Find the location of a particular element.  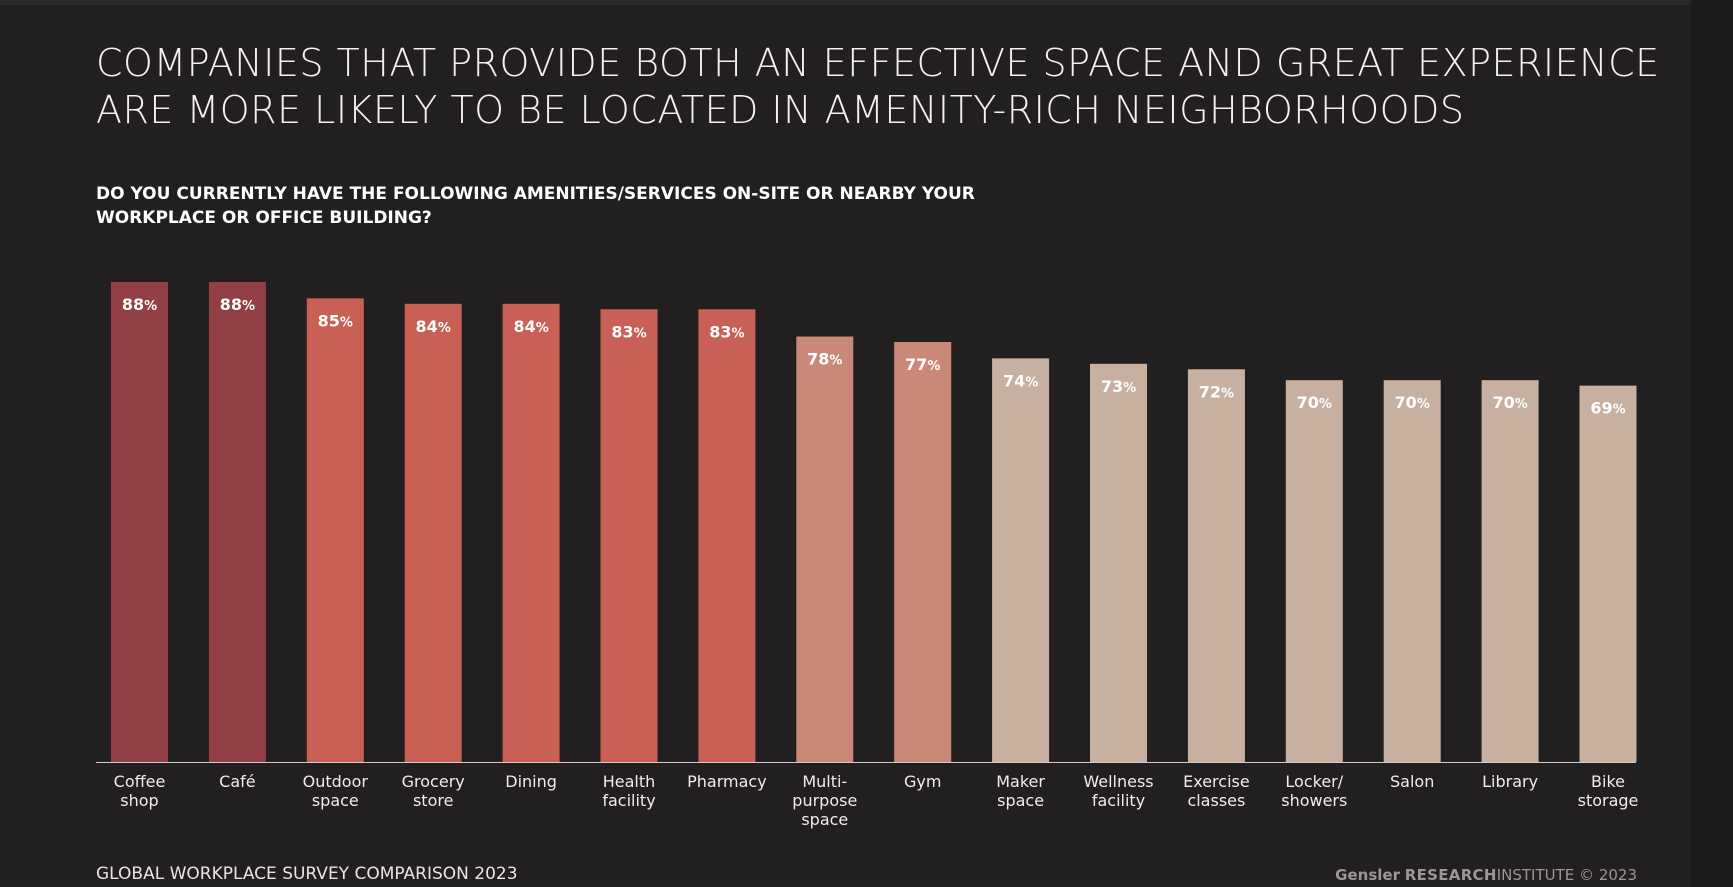

copyright-text: © 2023 is located at coordinates (1608, 875).